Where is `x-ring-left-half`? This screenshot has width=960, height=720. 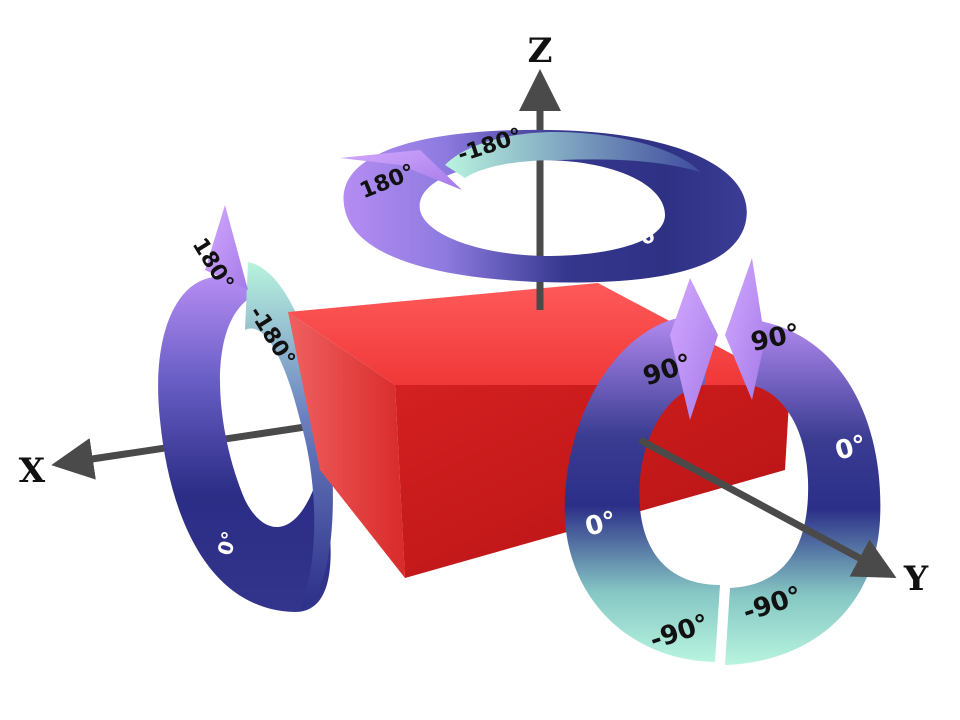 x-ring-left-half is located at coordinates (244, 444).